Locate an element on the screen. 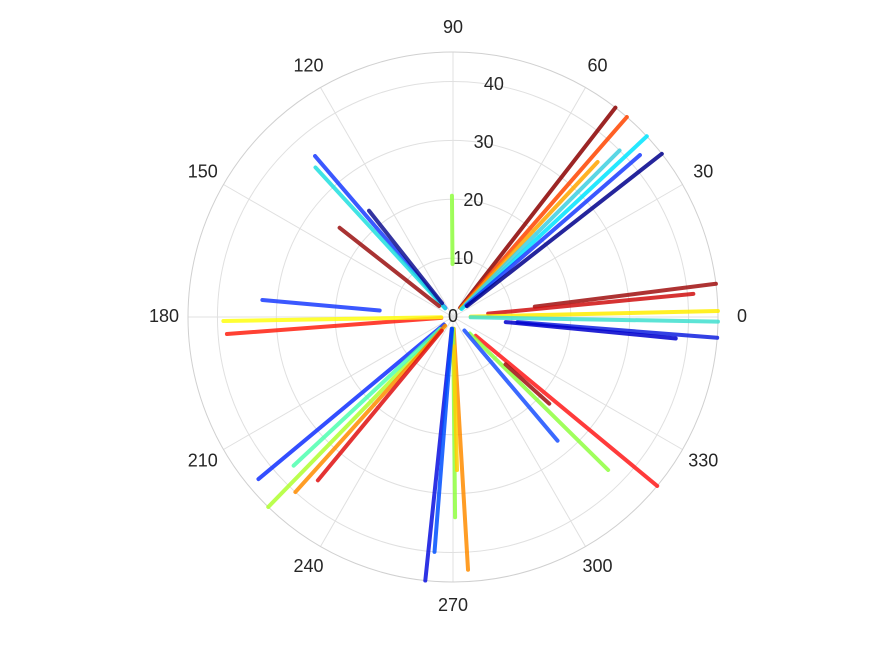  theta-tick-label: 0 is located at coordinates (742, 316).